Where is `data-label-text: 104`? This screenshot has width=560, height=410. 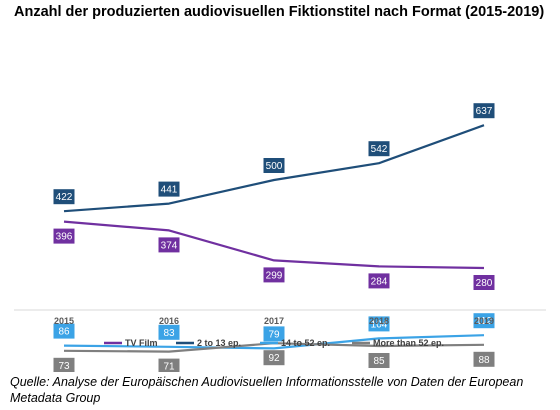
data-label-text: 104 is located at coordinates (379, 324).